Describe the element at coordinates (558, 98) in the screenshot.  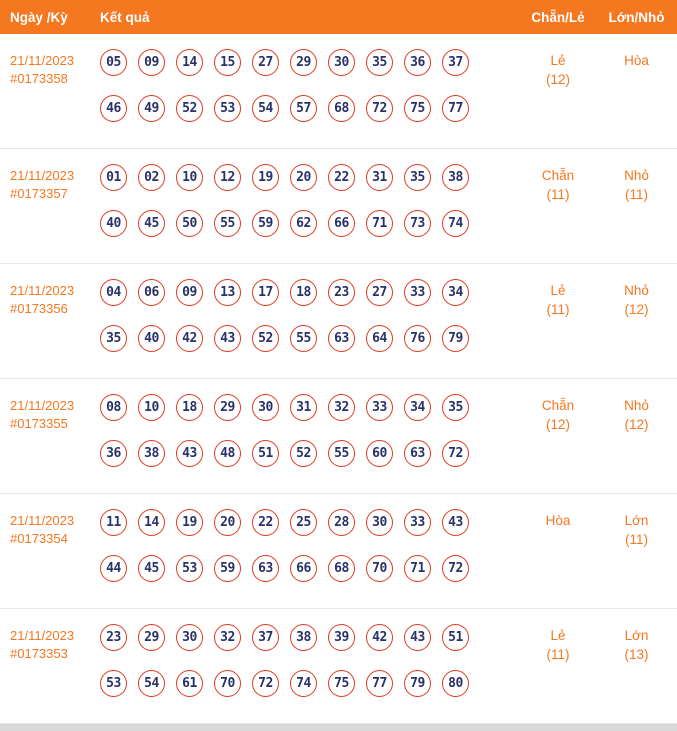
I see `even-odd-cell: Lẻ (12)` at that location.